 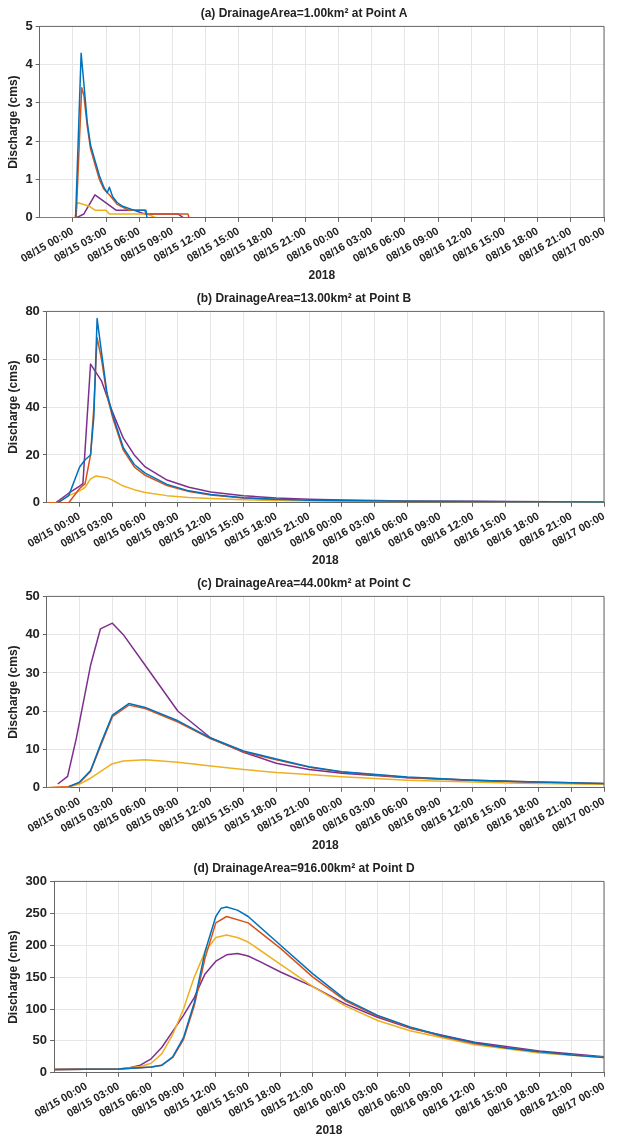 I want to click on y-tick-label: 4, so click(x=29, y=64).